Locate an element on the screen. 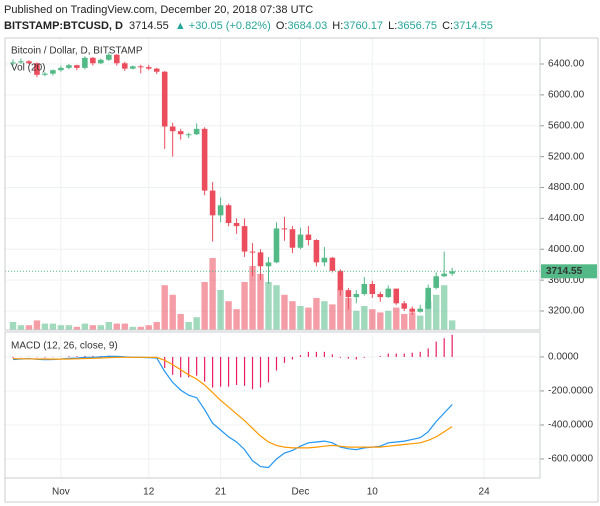 The width and height of the screenshot is (600, 506). y-tick-label: 0.0000 is located at coordinates (563, 357).